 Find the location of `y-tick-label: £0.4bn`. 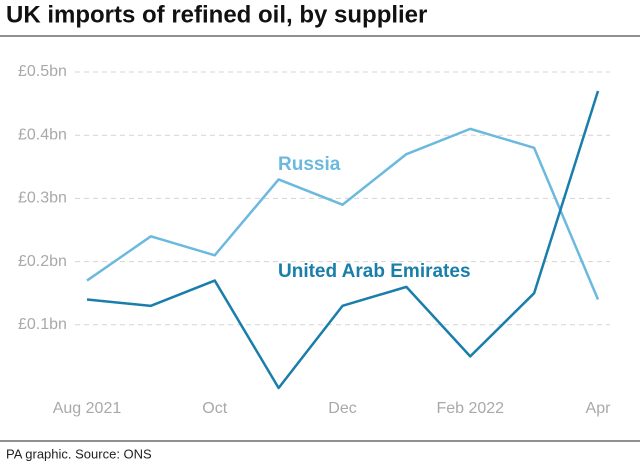

y-tick-label: £0.4bn is located at coordinates (42, 134).